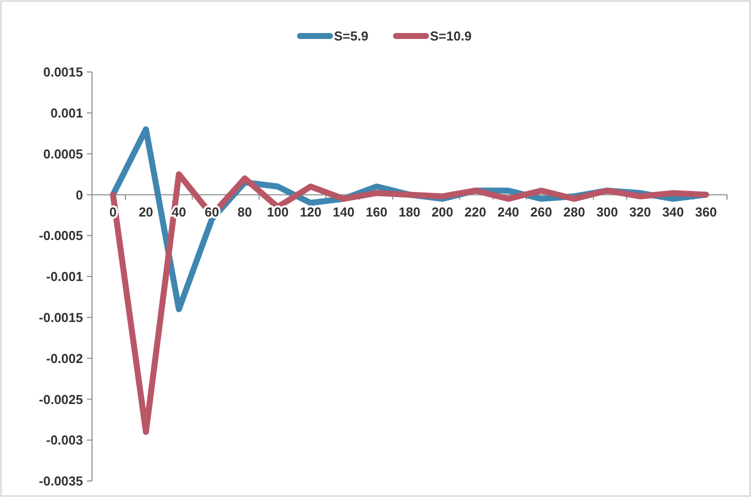 The image size is (751, 497). I want to click on x-tick-label: 240, so click(508, 212).